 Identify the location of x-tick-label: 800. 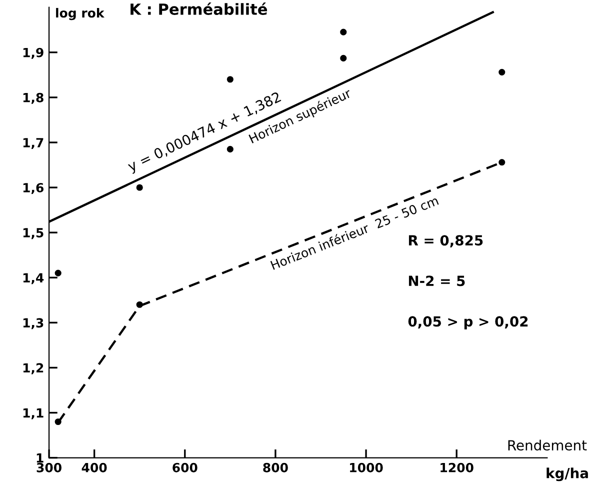
(275, 467).